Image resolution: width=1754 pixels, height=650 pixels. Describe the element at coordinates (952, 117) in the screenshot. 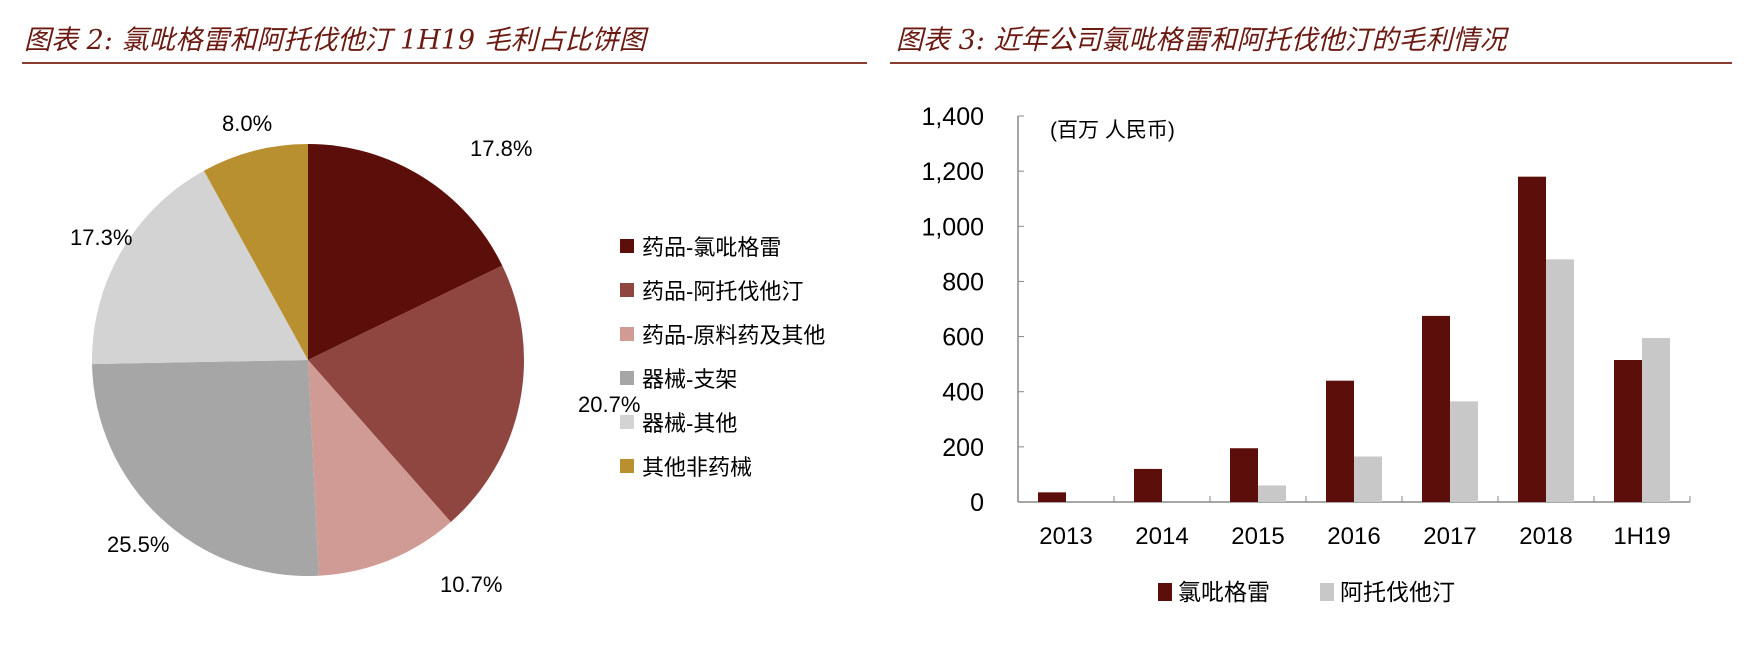

I see `y-tick-label: 1,400` at that location.